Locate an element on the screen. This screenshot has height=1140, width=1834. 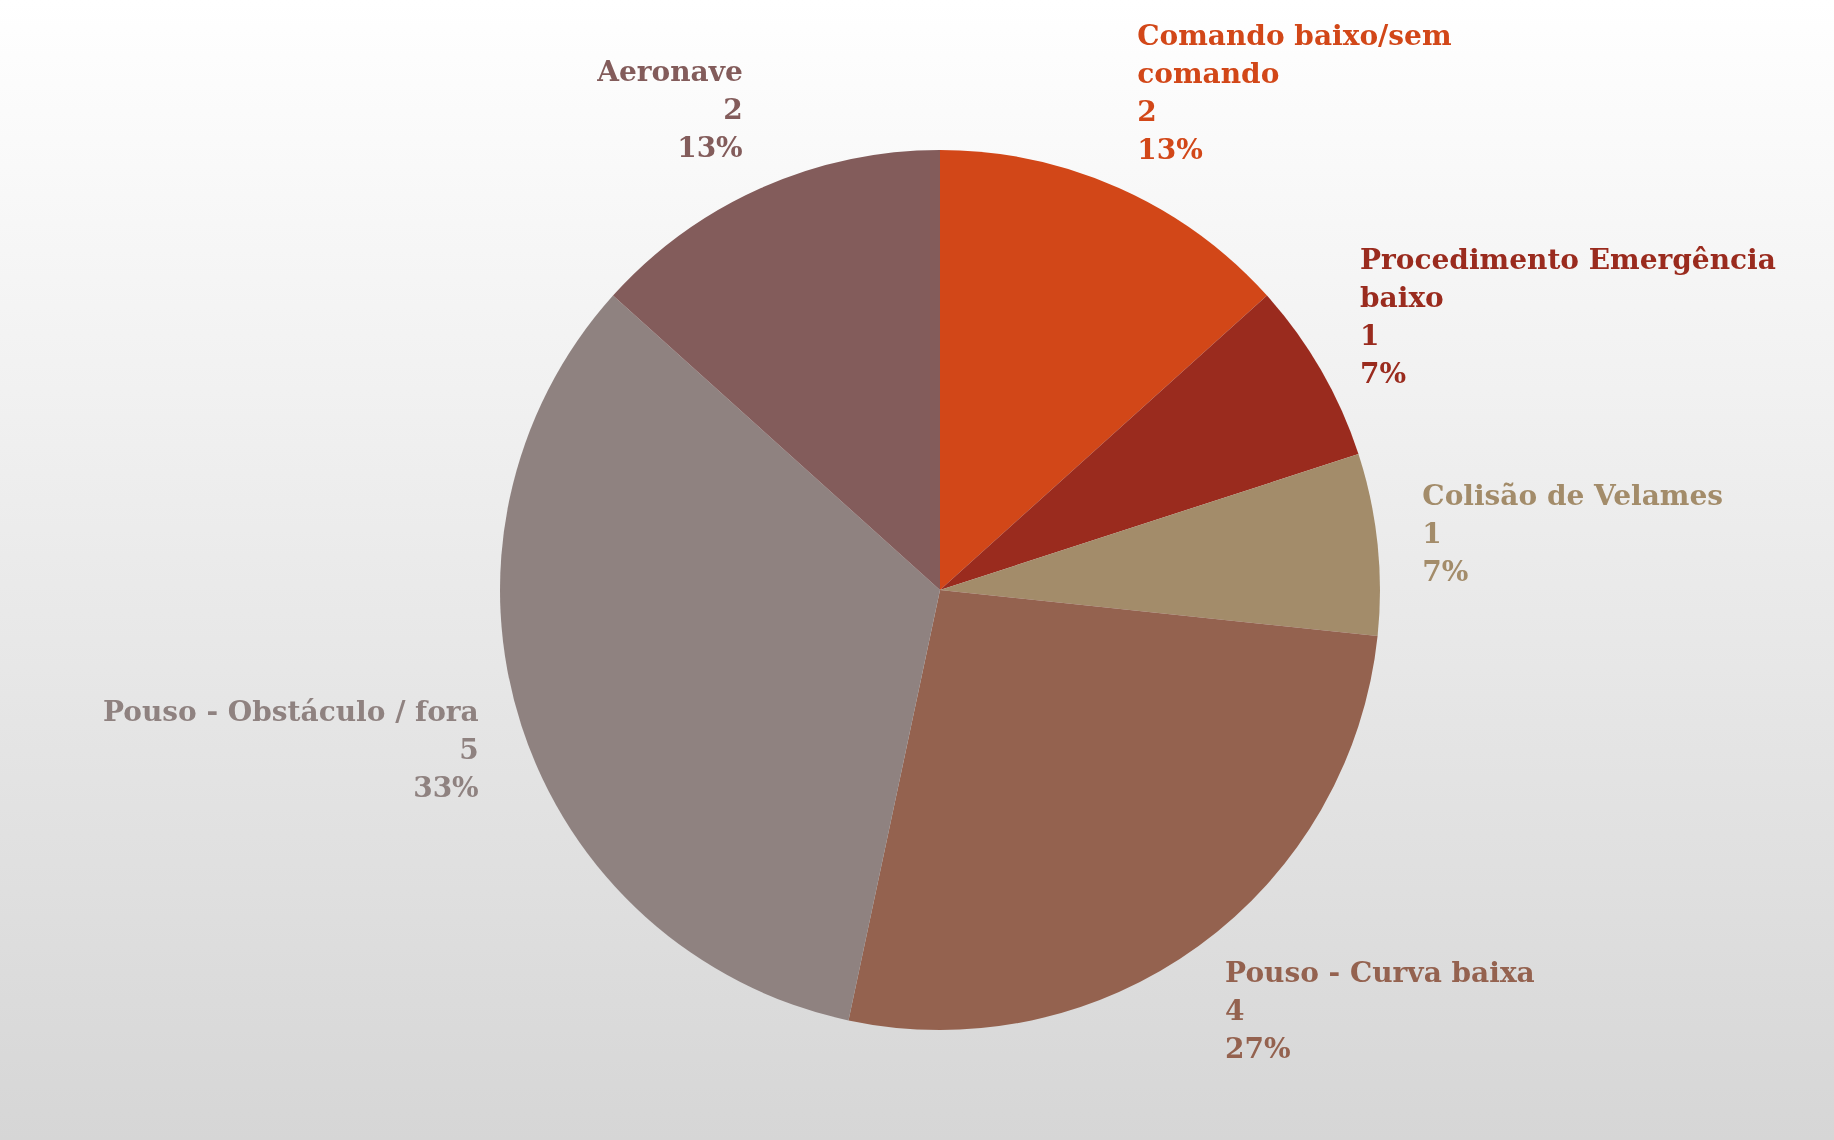
slice-label: Comando baixo/sem comando is located at coordinates (1294, 55).